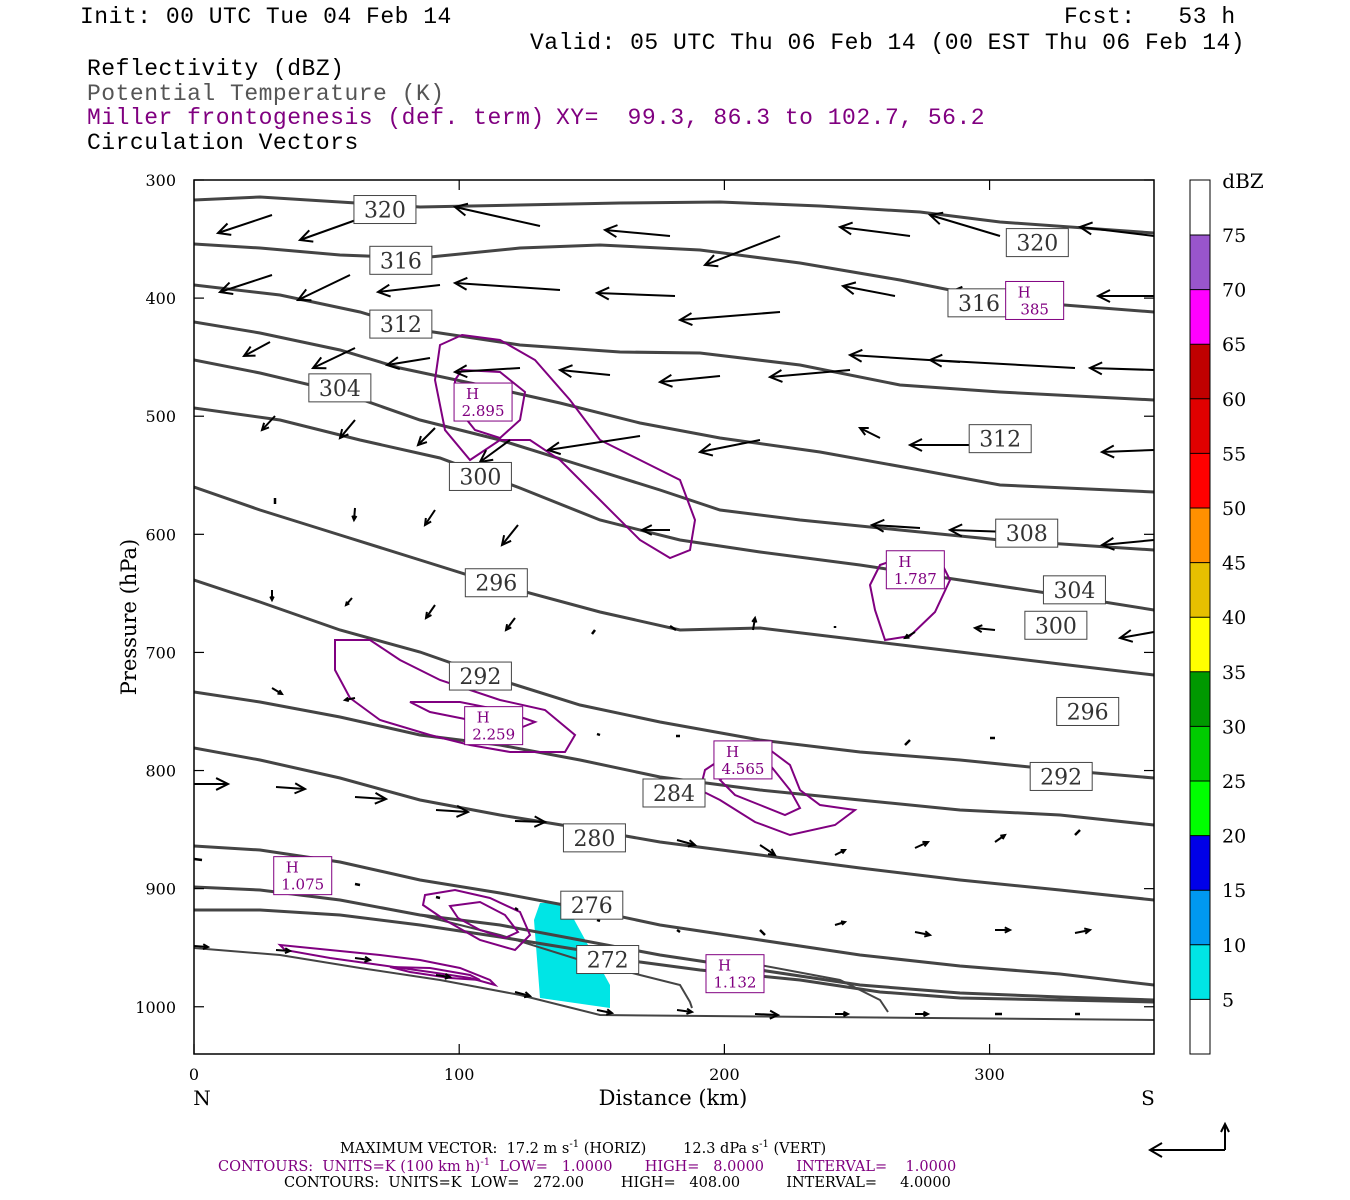 The width and height of the screenshot is (1350, 1200). I want to click on theta-label: 316, so click(401, 260).